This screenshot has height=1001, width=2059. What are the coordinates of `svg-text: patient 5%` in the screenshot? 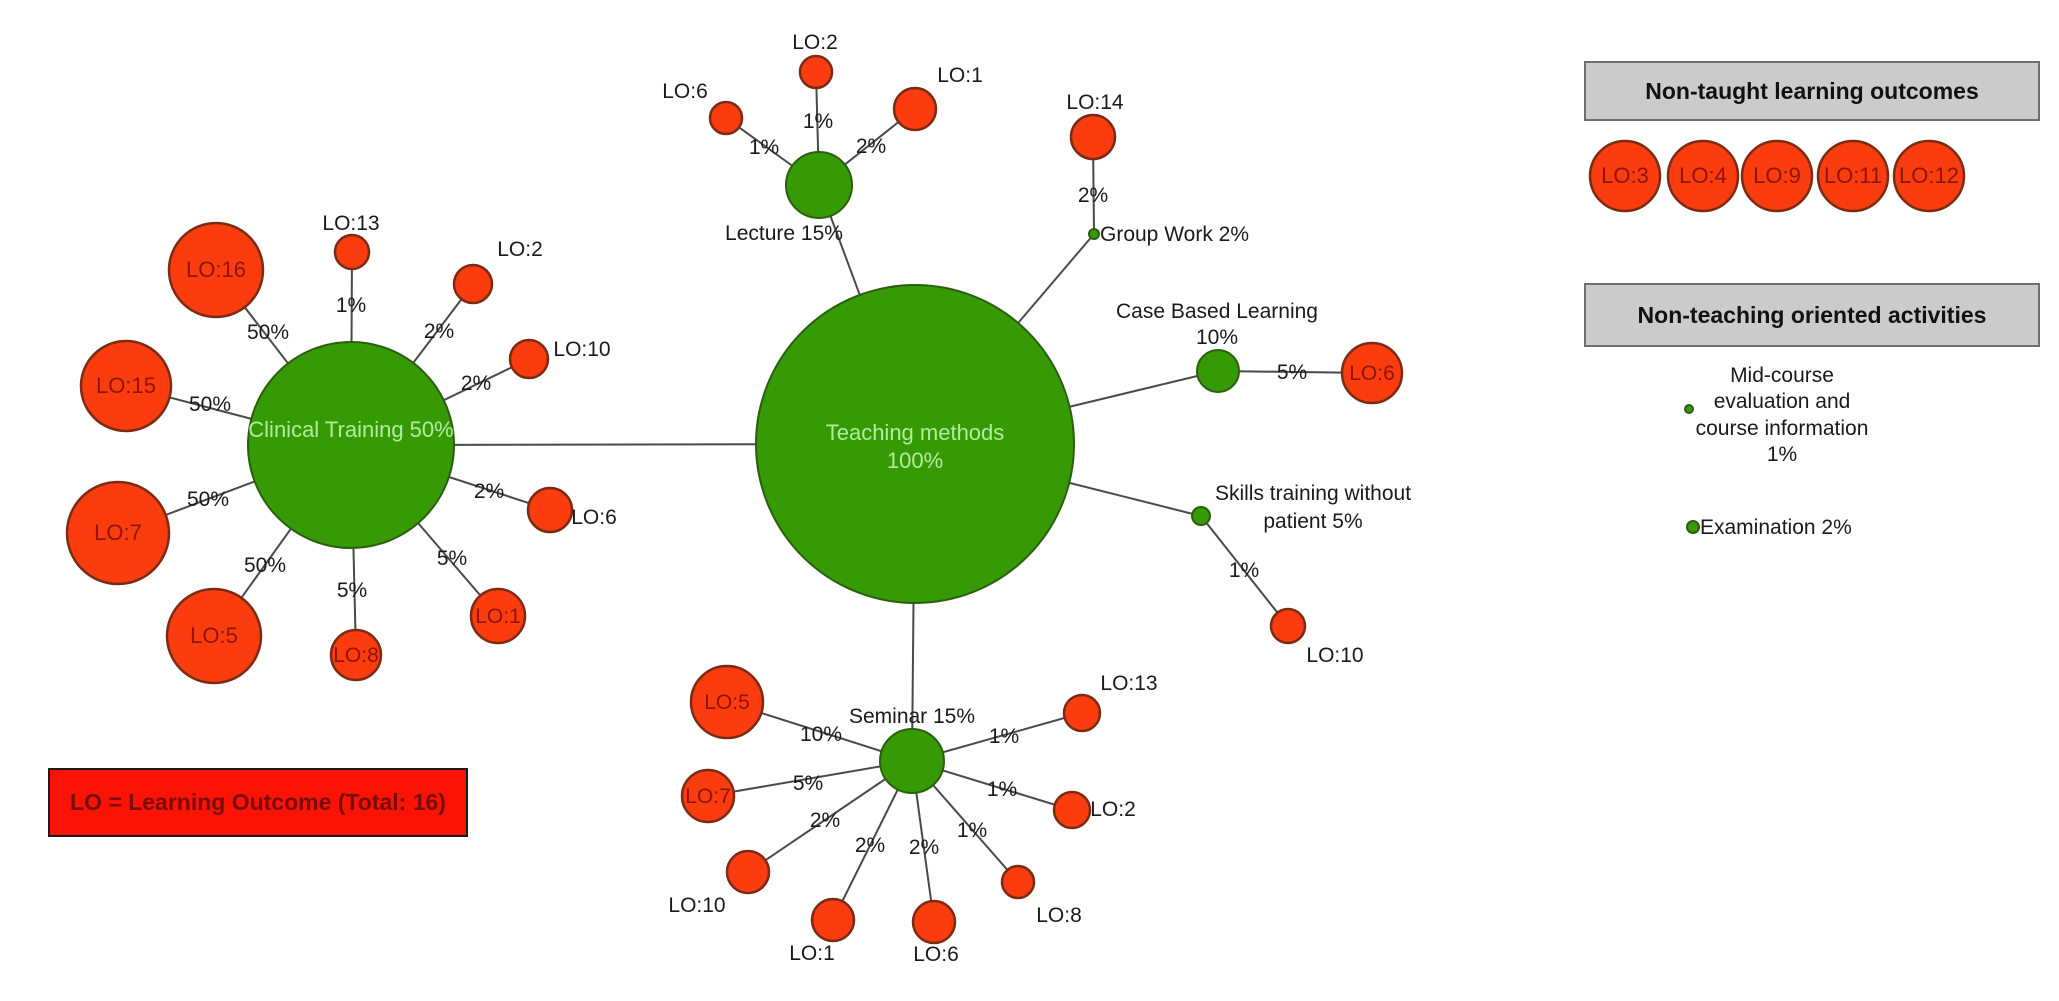 It's located at (1312, 521).